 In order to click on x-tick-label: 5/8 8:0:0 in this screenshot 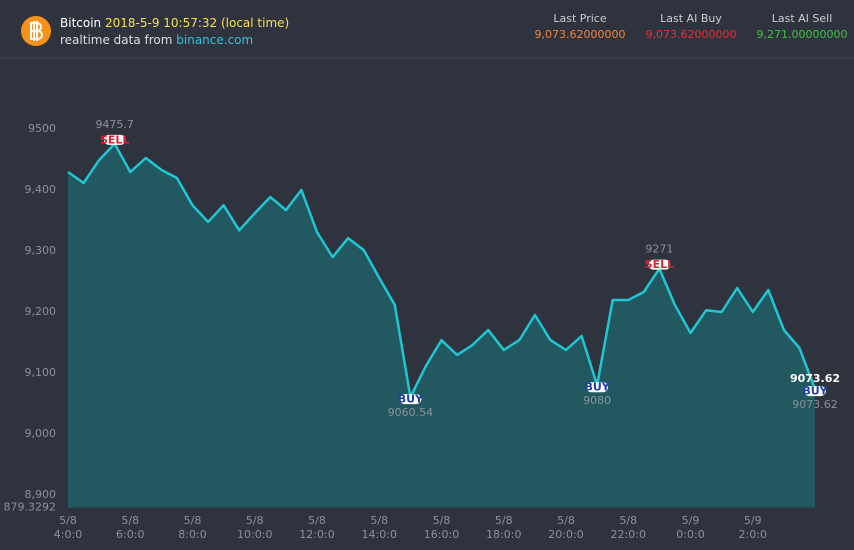, I will do `click(192, 527)`.